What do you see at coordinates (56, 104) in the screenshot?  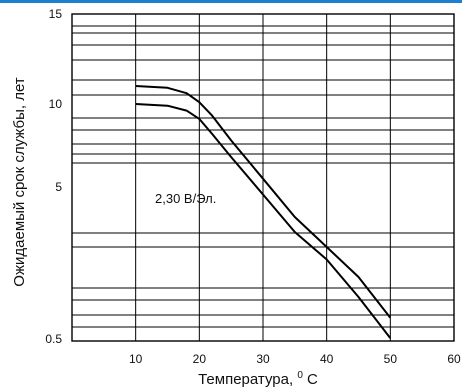 I see `y-tick-label: 10` at bounding box center [56, 104].